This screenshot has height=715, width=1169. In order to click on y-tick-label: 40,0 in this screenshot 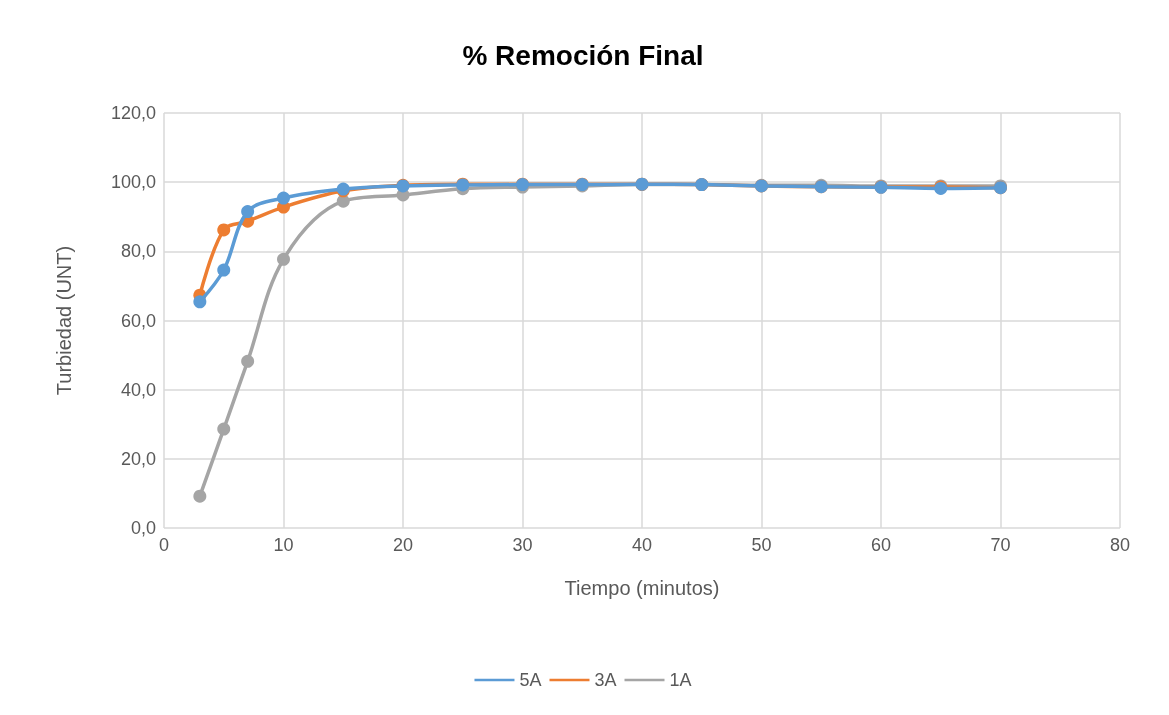, I will do `click(138, 389)`.